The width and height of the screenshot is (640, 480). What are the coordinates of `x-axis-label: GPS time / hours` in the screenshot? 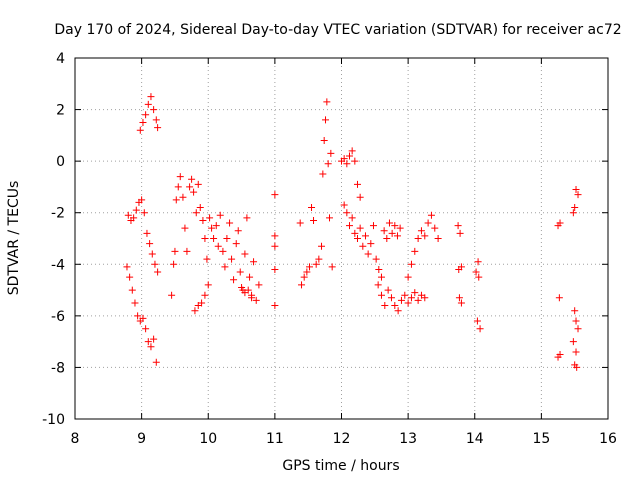 It's located at (340, 466).